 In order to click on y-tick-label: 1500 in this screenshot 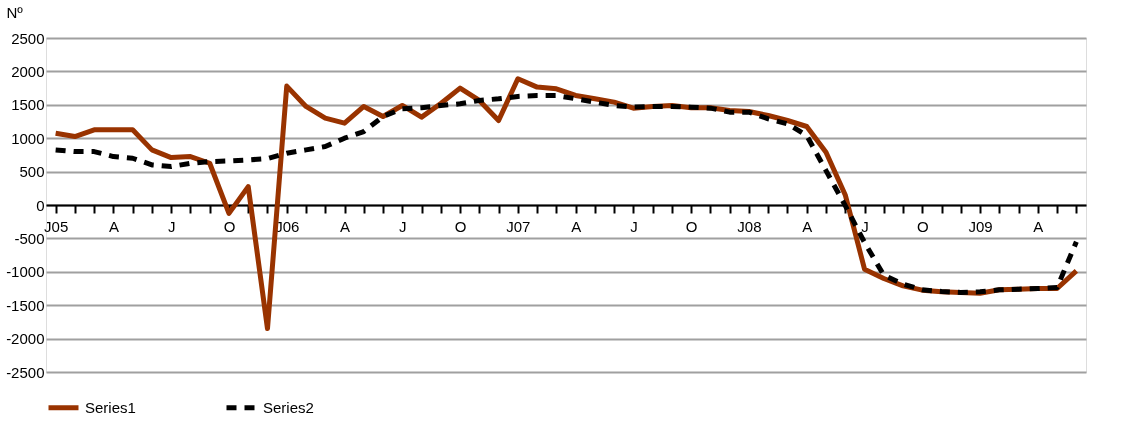, I will do `click(28, 105)`.